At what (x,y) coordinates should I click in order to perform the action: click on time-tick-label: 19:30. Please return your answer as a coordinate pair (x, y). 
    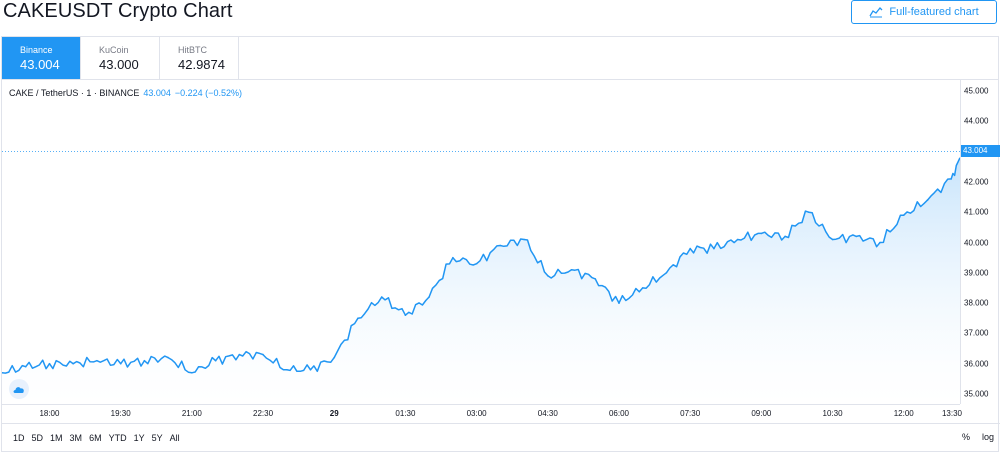
    Looking at the image, I should click on (120, 413).